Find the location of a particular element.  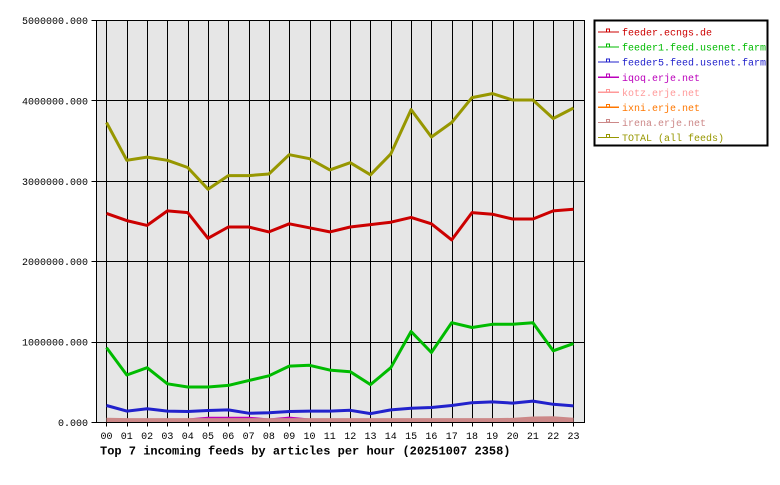

svg-text: 1000000.000 is located at coordinates (55, 344).